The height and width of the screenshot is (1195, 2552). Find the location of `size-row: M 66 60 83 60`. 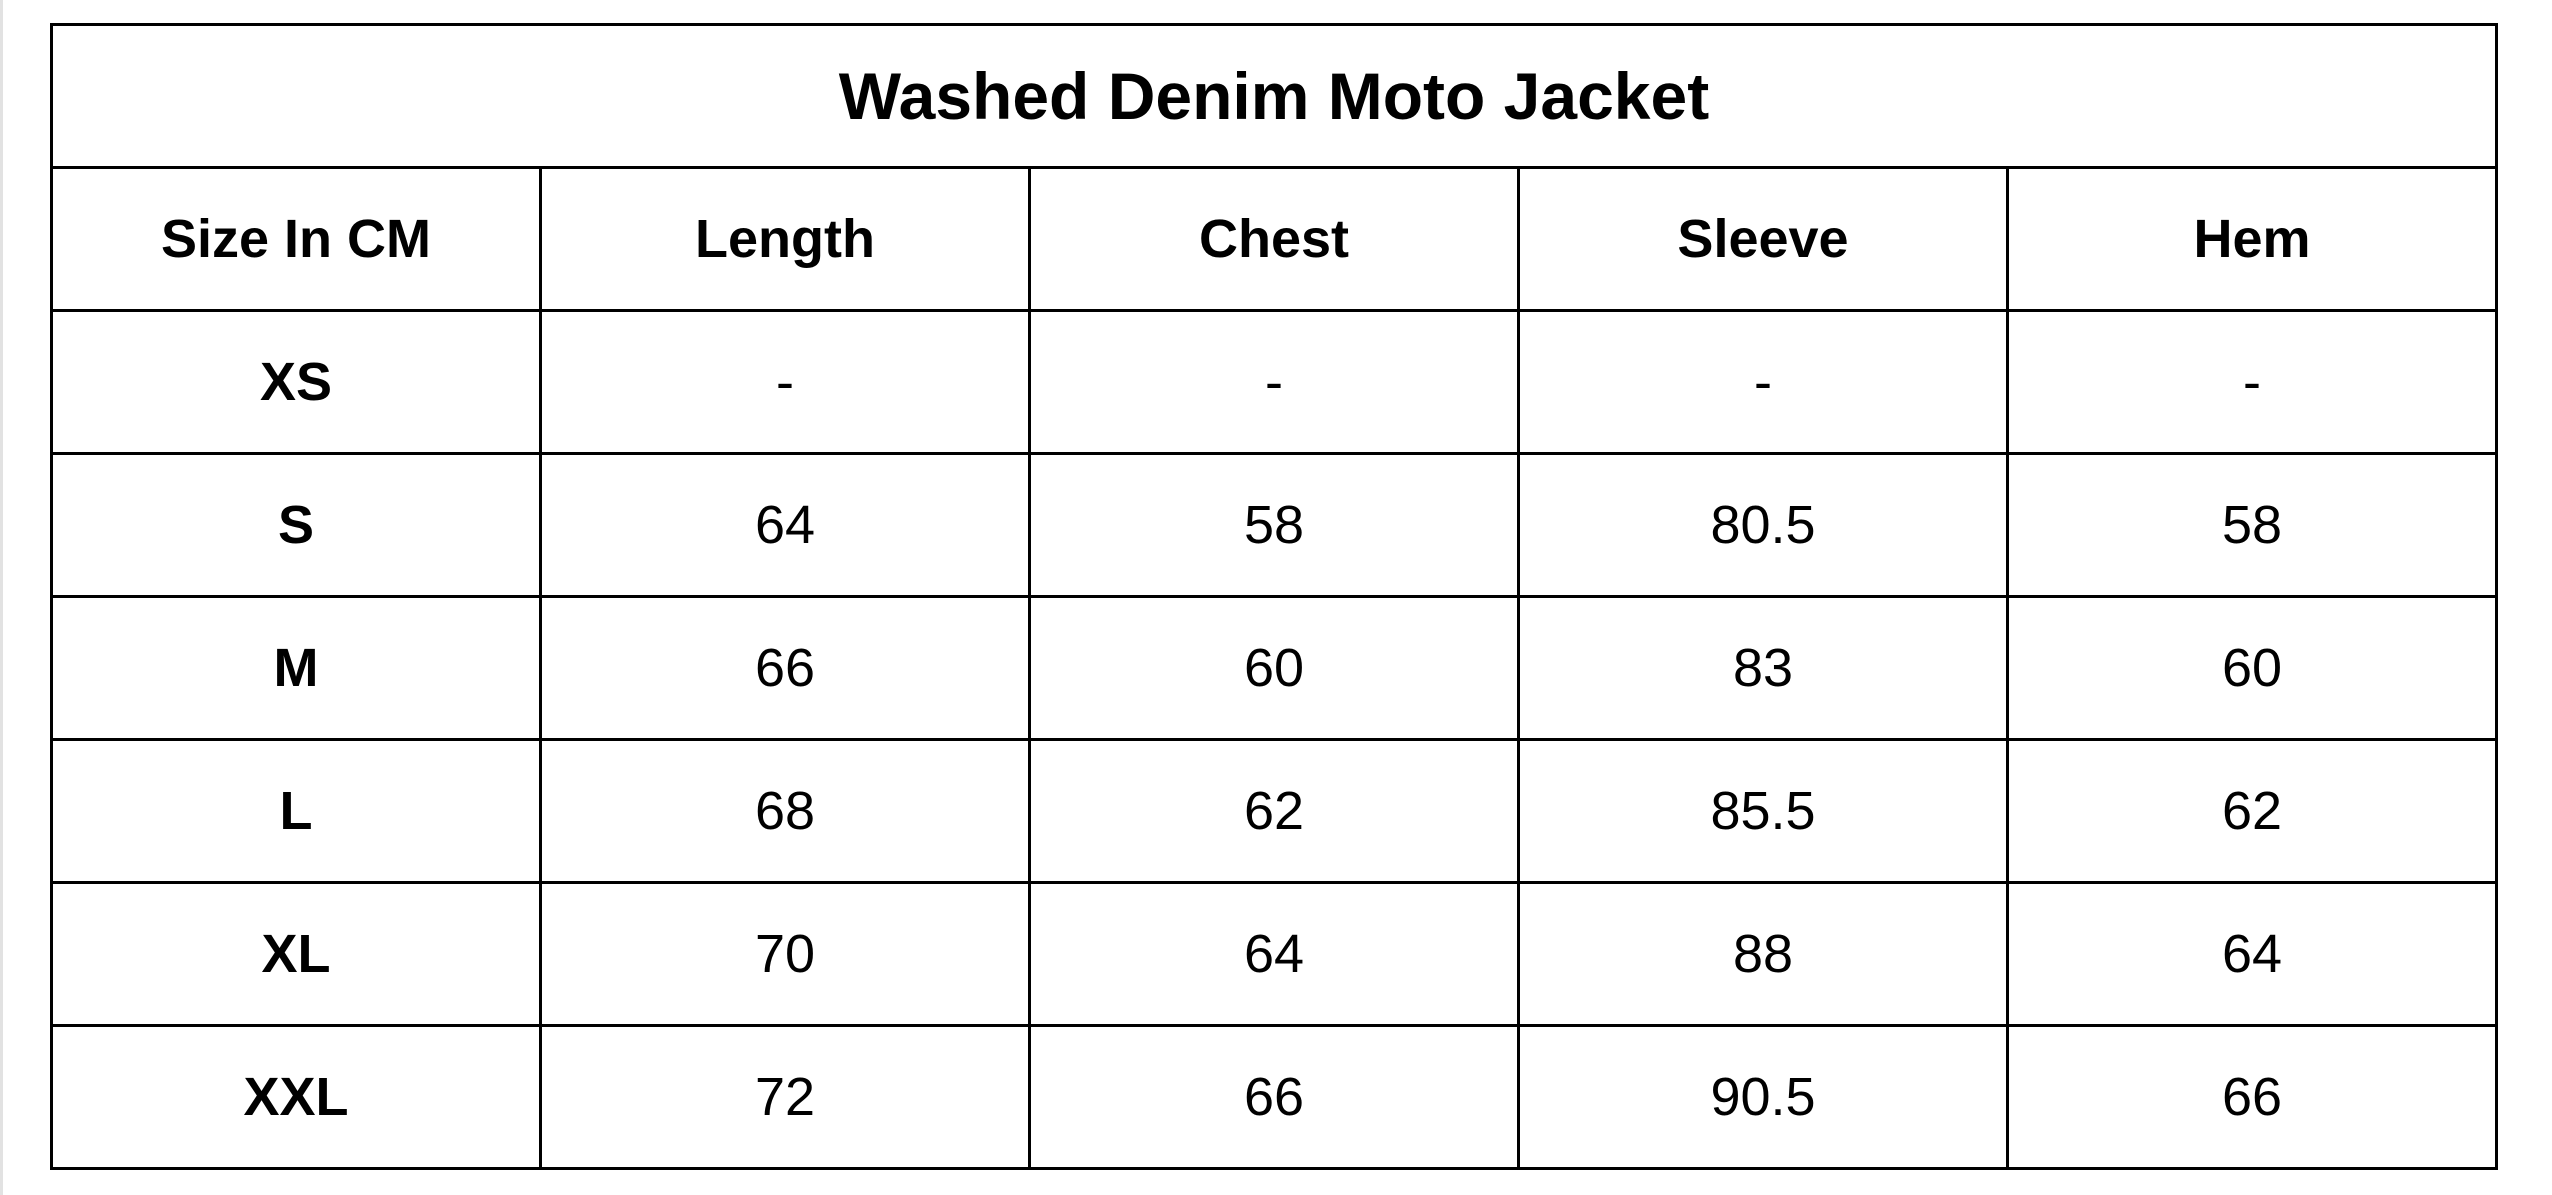

size-row: M 66 60 83 60 is located at coordinates (1274, 668).